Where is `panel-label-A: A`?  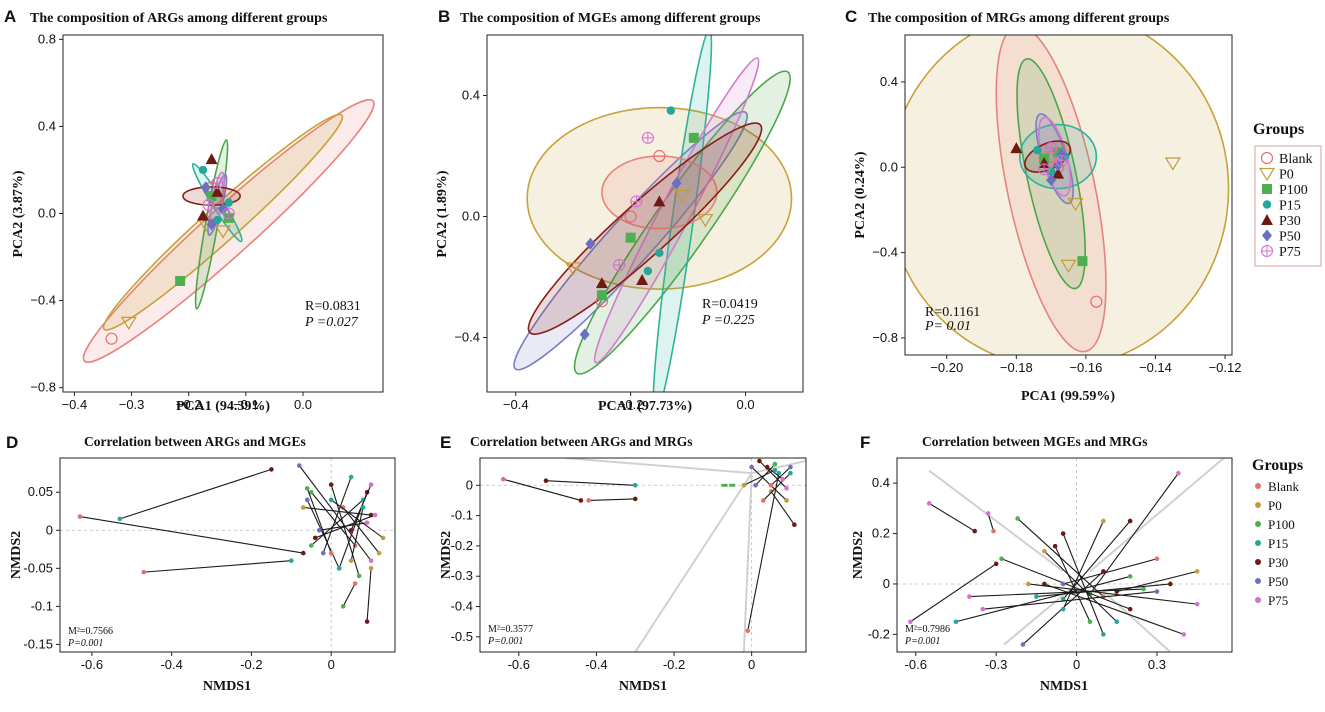 panel-label-A: A is located at coordinates (10, 16).